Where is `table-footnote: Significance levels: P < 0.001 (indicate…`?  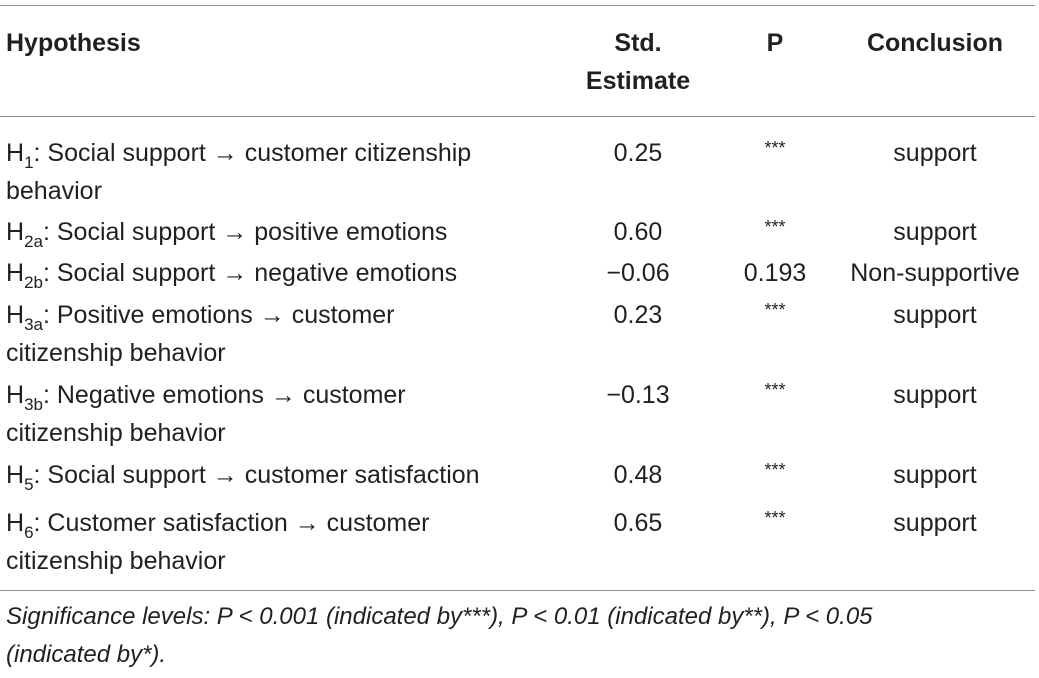
table-footnote: Significance levels: P < 0.001 (indicate… is located at coordinates (521, 636).